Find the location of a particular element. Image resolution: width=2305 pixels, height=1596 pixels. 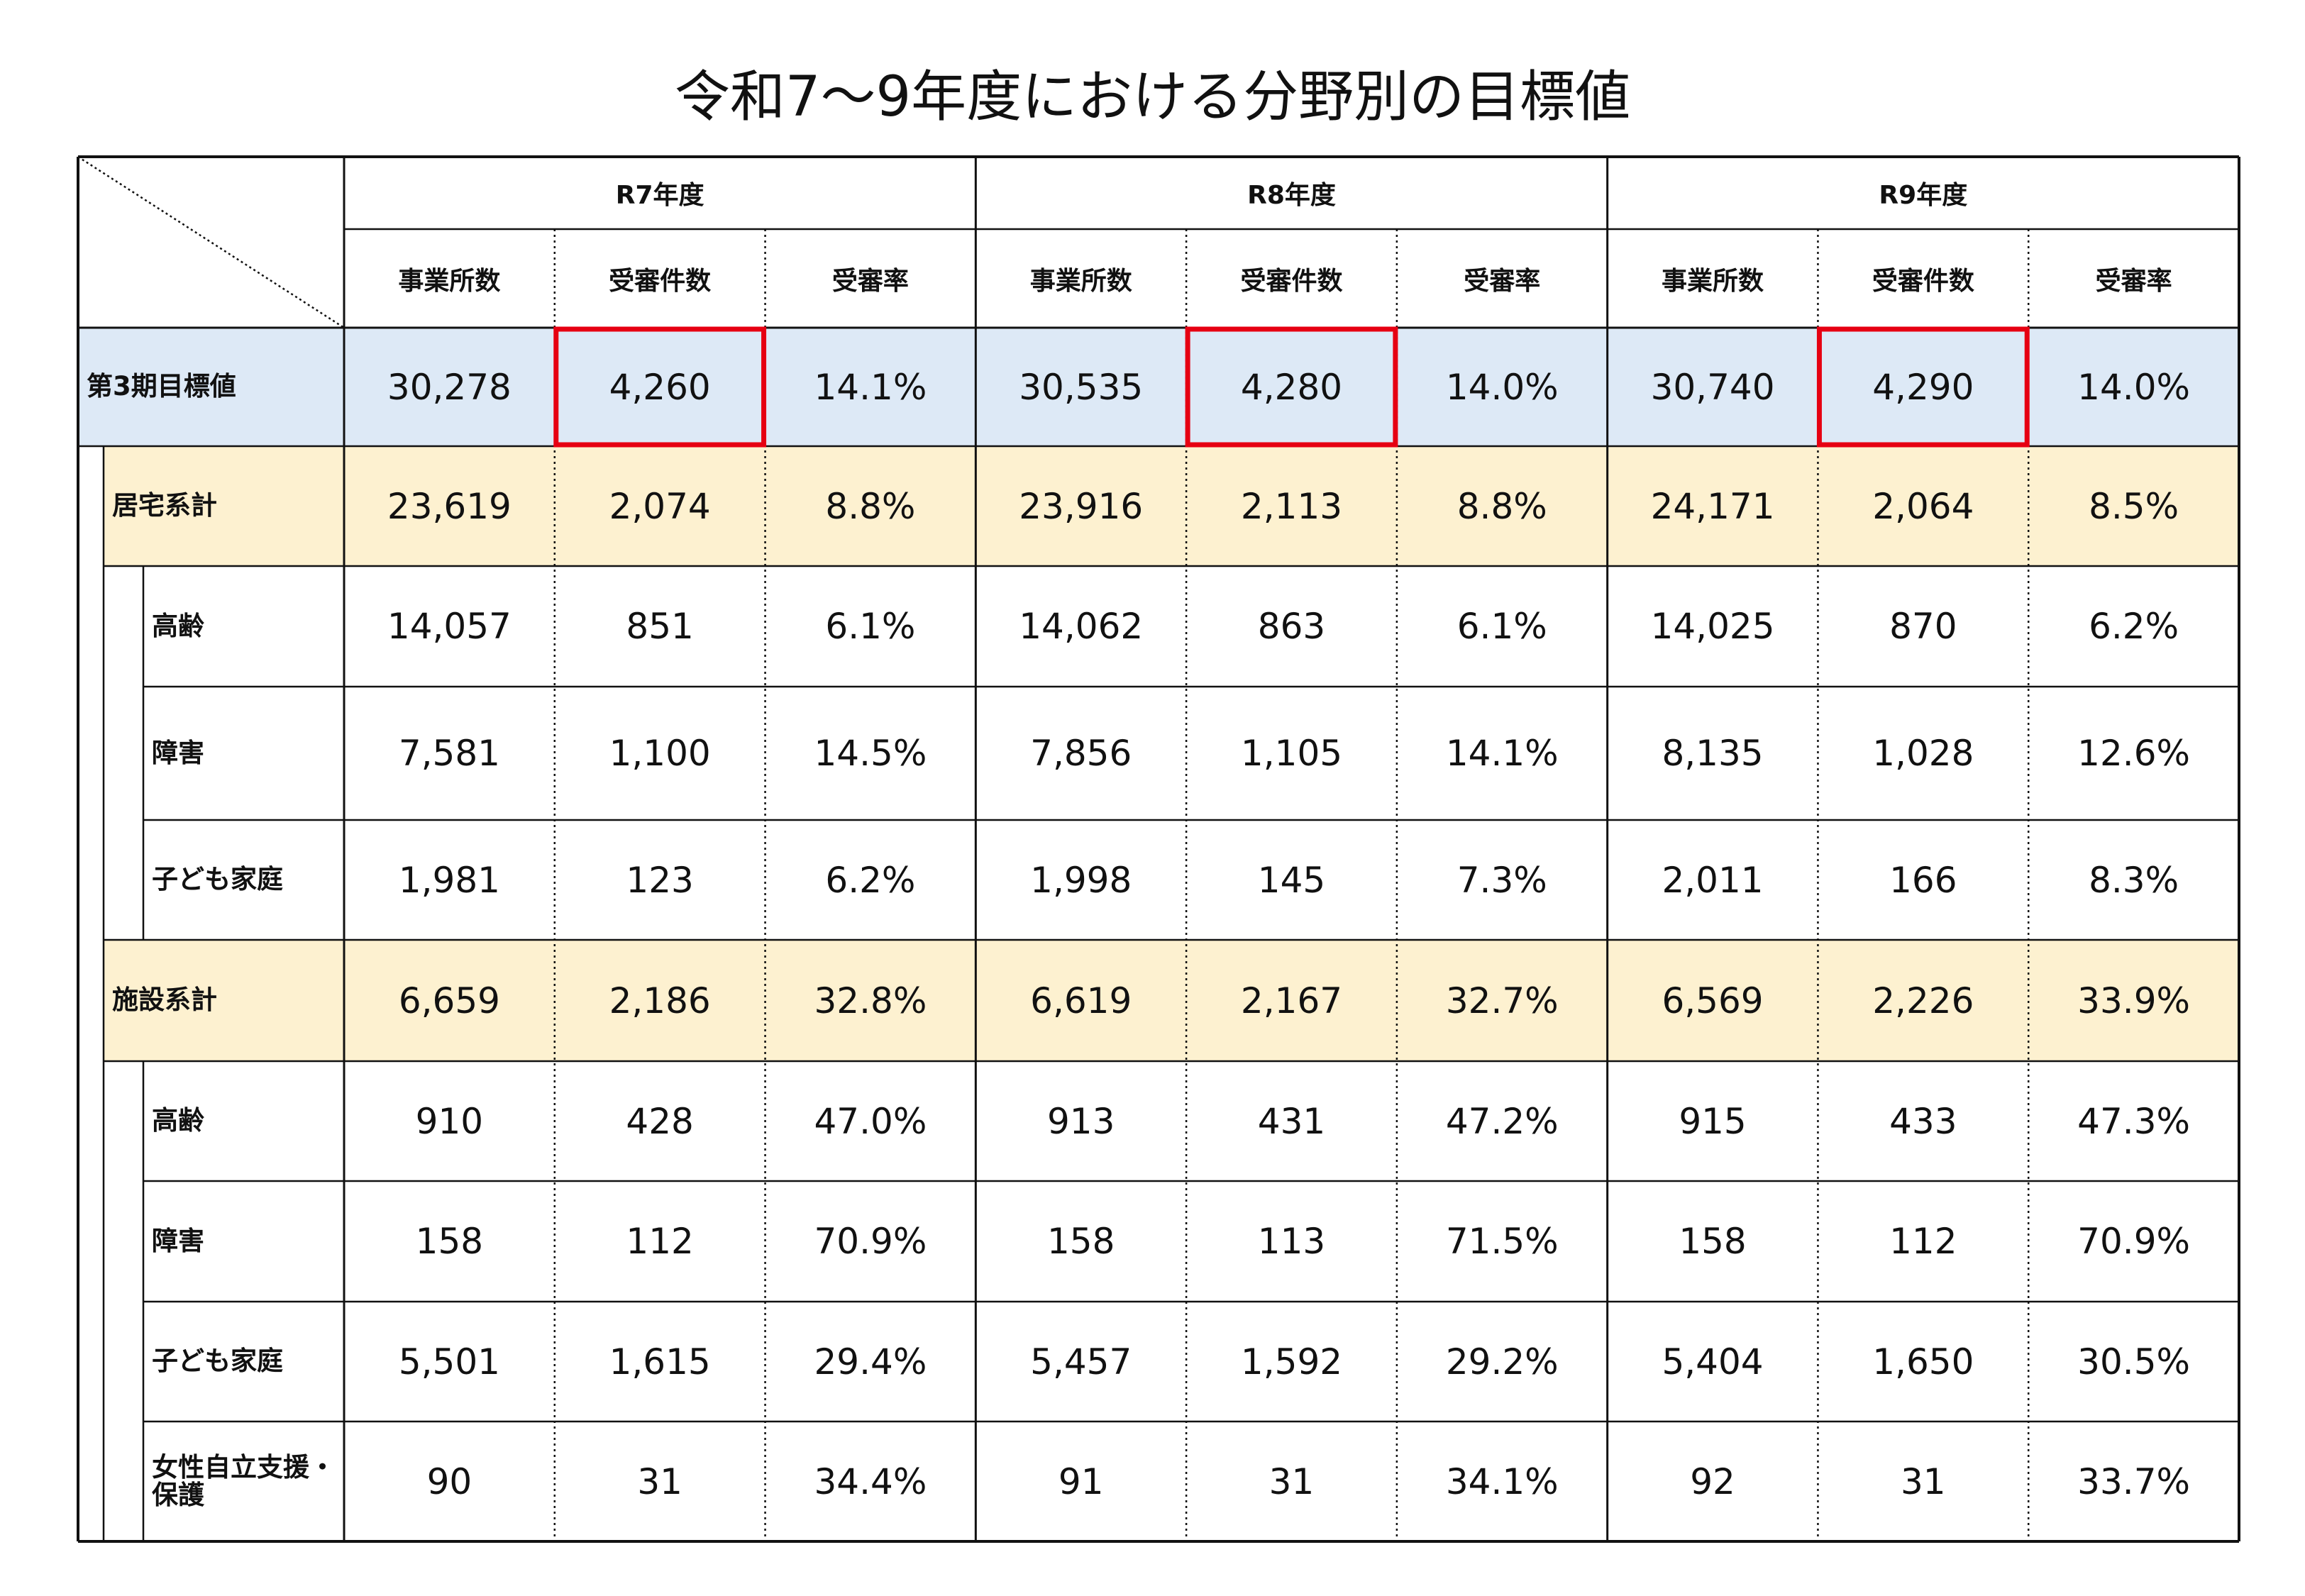

cell-value: 158 is located at coordinates (450, 1241).